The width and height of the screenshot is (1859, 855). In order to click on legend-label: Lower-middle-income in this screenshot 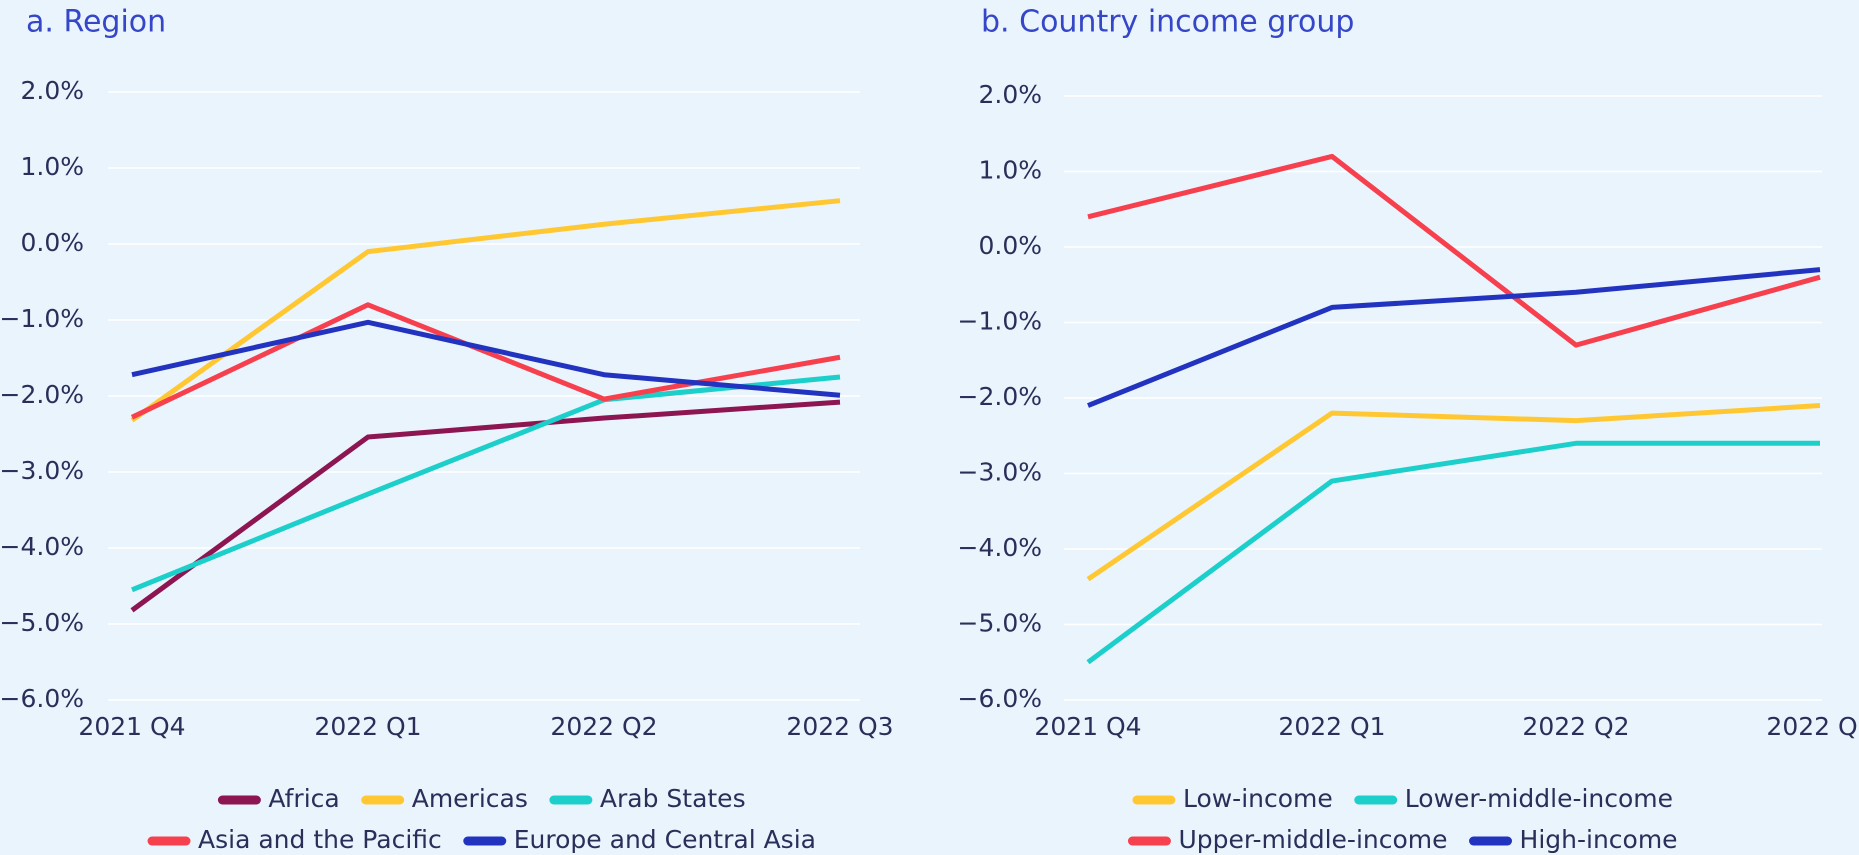, I will do `click(1539, 798)`.